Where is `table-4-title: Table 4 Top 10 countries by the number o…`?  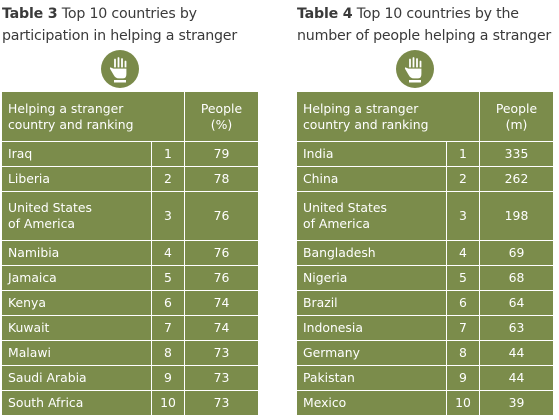
table-4-title: Table 4 Top 10 countries by the number o… is located at coordinates (425, 25).